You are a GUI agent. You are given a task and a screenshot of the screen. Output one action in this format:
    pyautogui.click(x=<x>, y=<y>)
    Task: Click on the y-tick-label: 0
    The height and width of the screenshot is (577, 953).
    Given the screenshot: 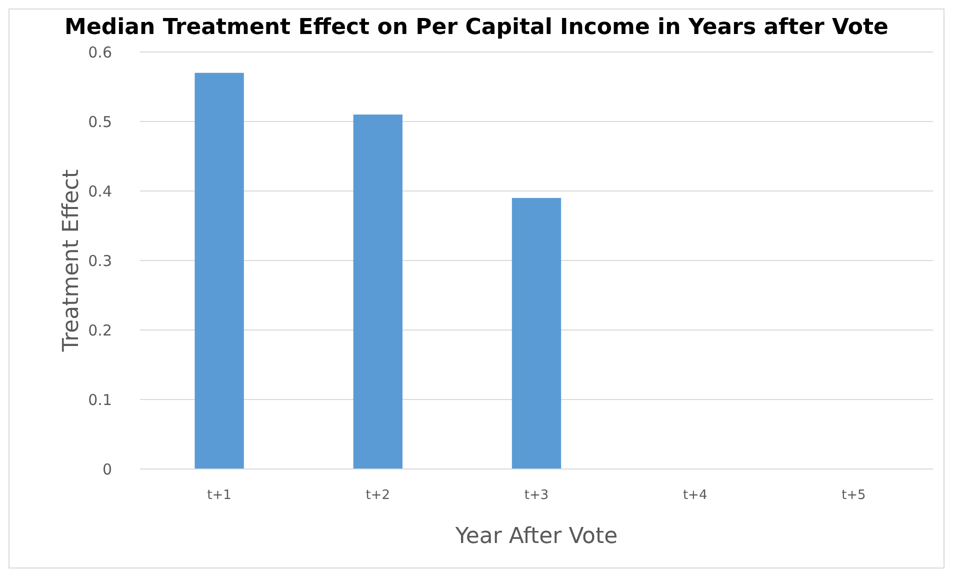 What is the action you would take?
    pyautogui.click(x=107, y=469)
    